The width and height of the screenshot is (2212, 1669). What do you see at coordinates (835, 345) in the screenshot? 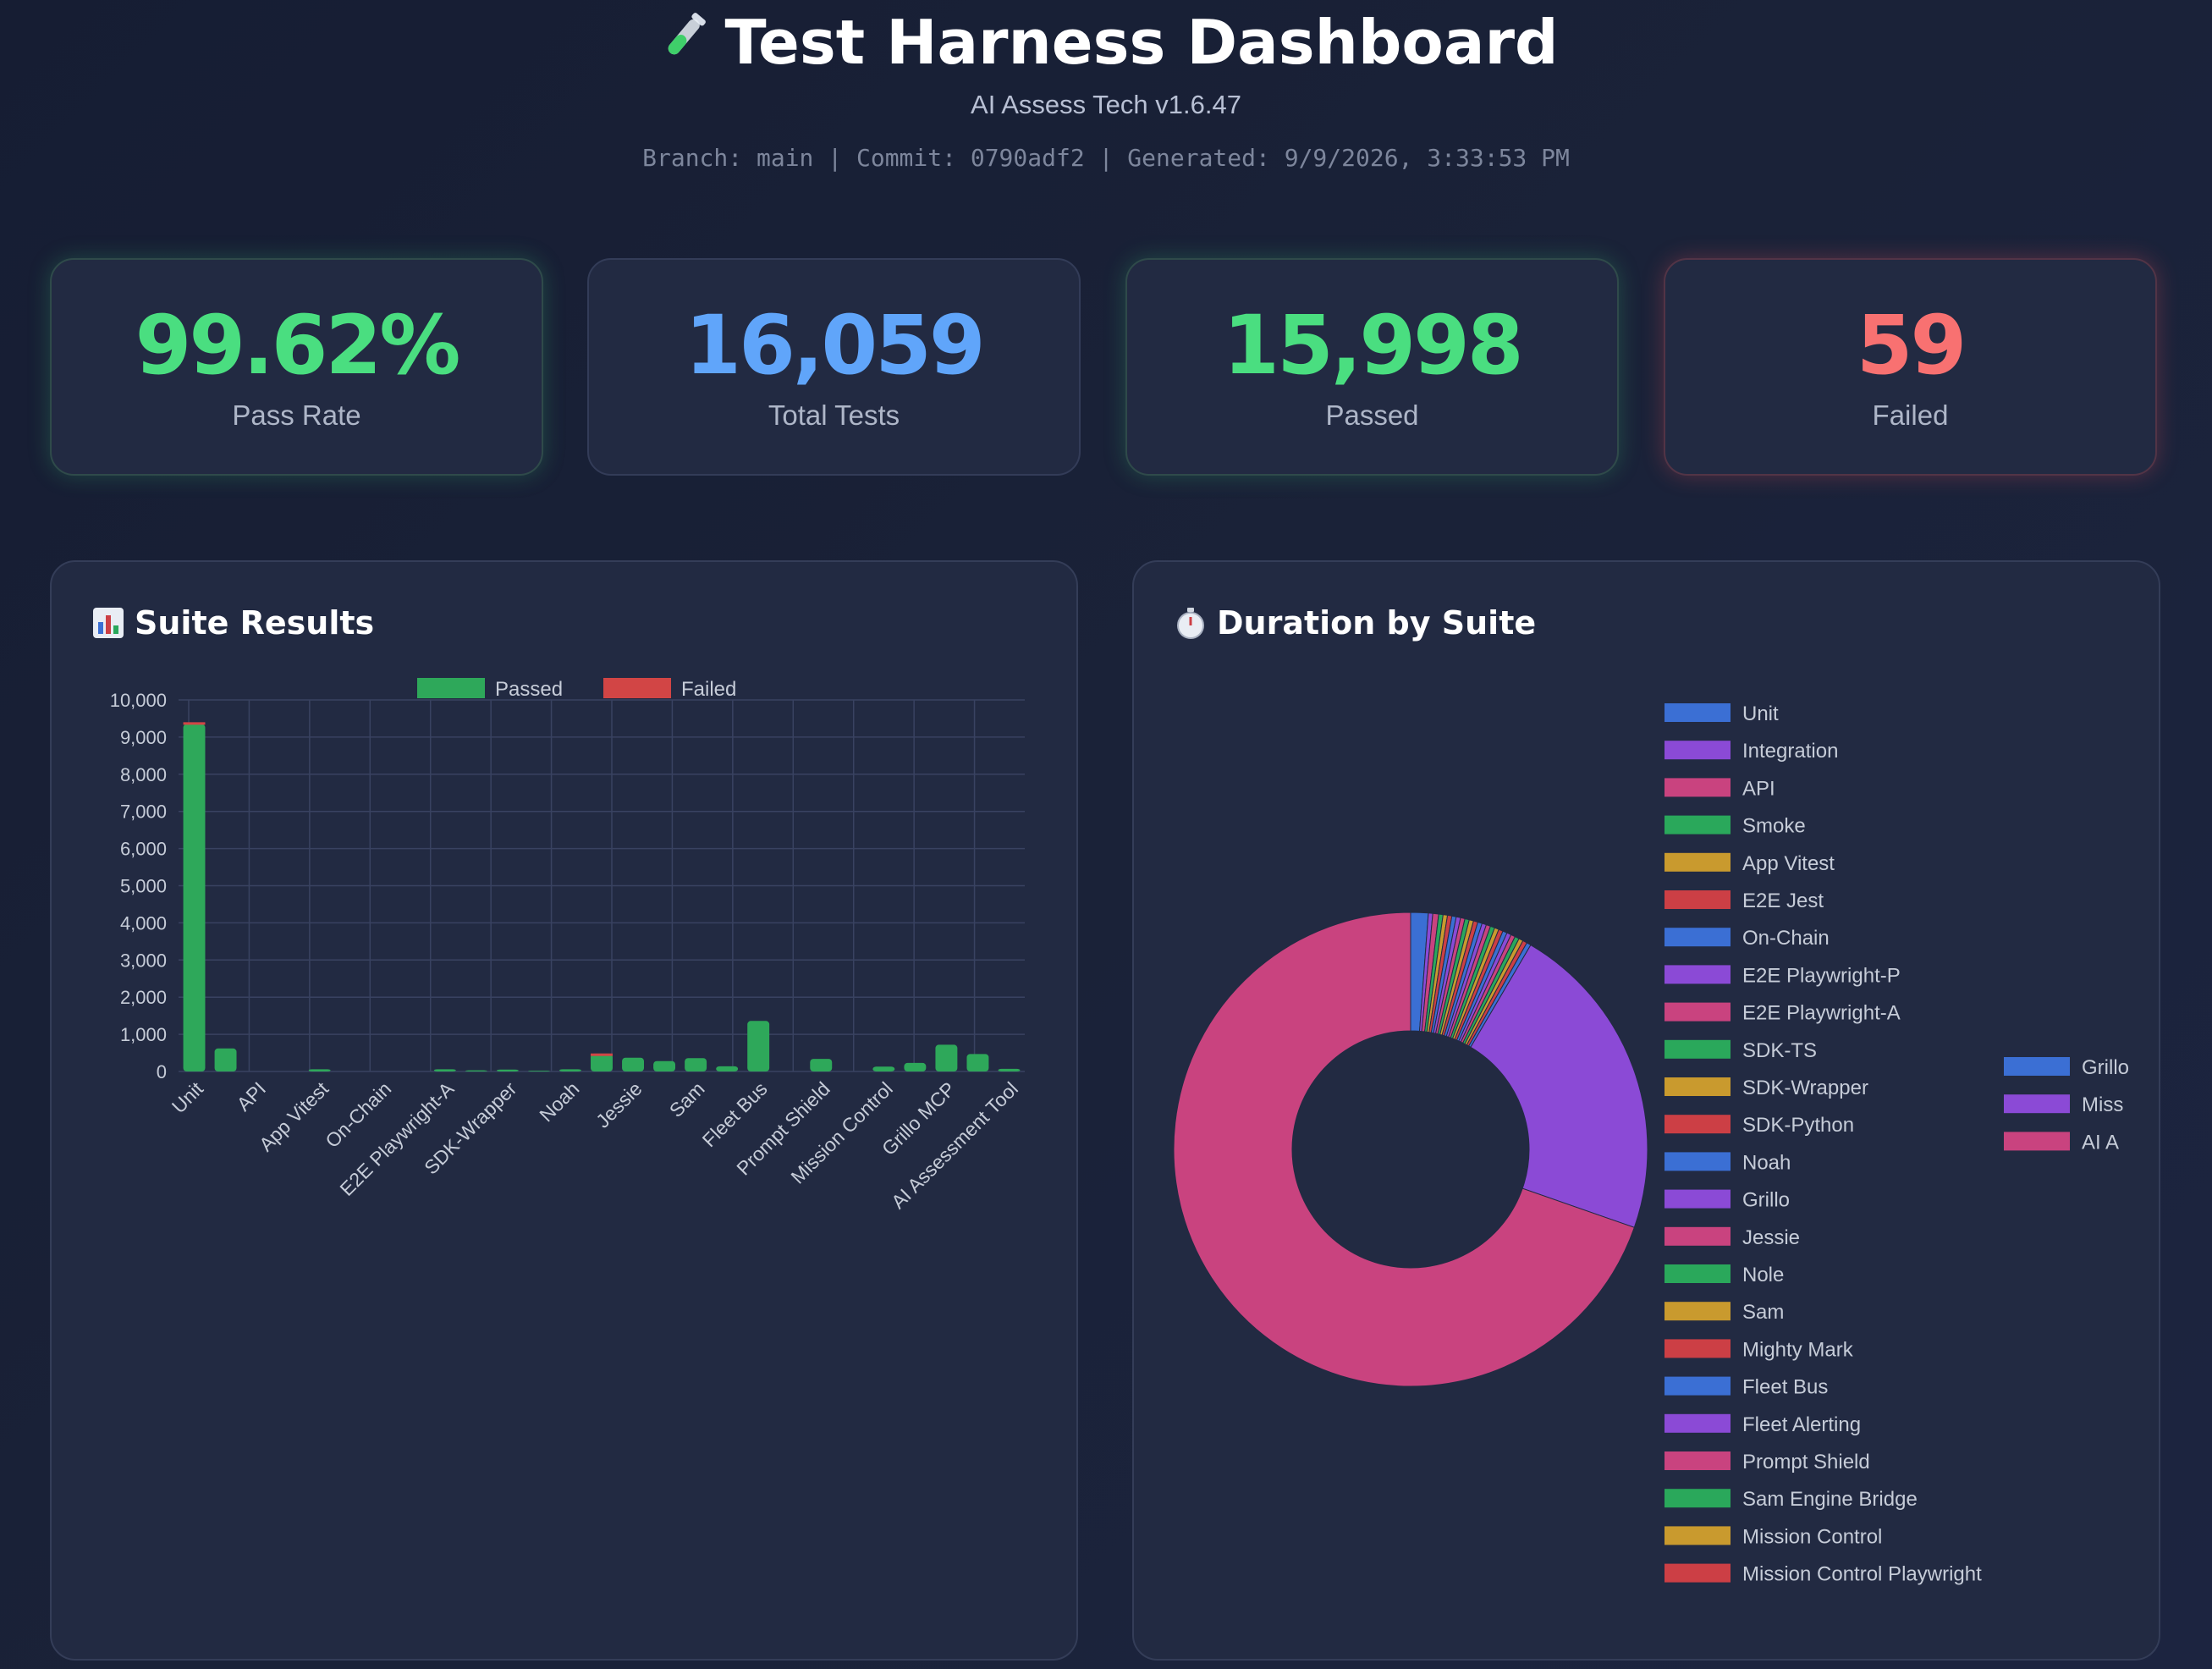
I see `total-tests-value: 16,059` at bounding box center [835, 345].